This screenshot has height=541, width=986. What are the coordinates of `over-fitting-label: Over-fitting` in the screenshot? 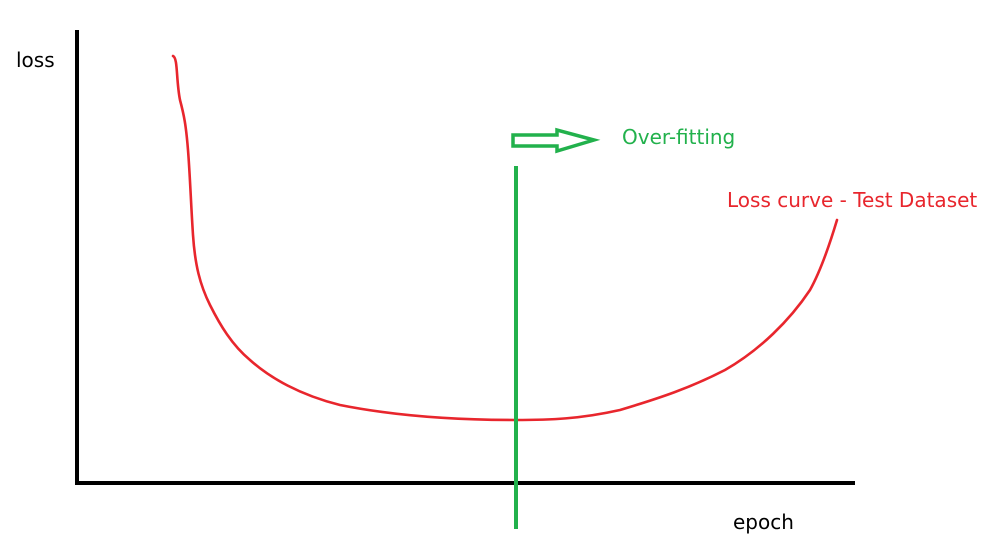 It's located at (678, 137).